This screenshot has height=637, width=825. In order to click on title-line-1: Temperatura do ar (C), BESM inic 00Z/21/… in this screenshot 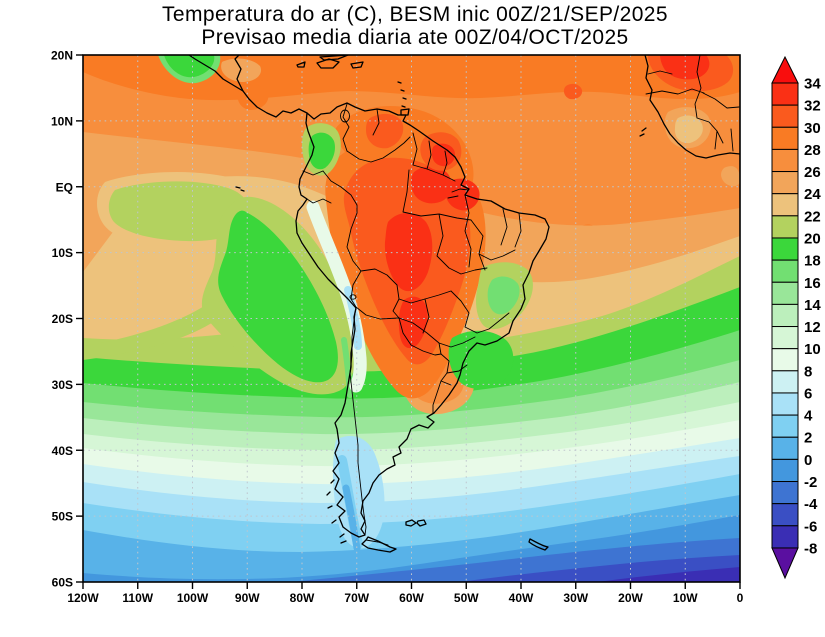, I will do `click(415, 14)`.